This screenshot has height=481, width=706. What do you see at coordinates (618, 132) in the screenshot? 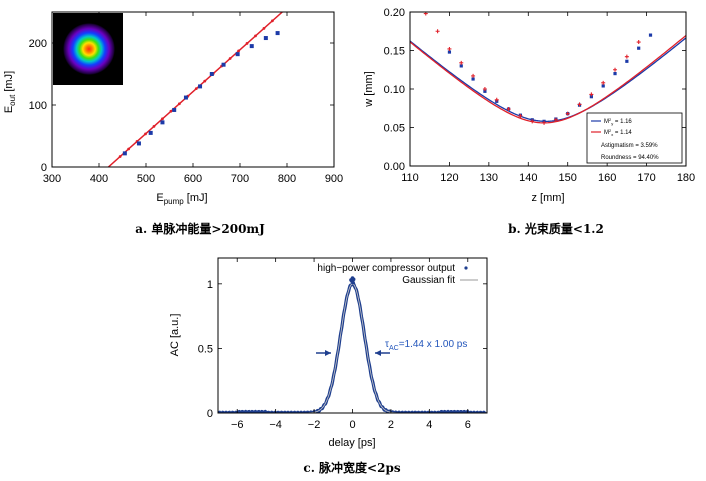
I see `legend-mx-label: M2x = 1.14` at bounding box center [618, 132].